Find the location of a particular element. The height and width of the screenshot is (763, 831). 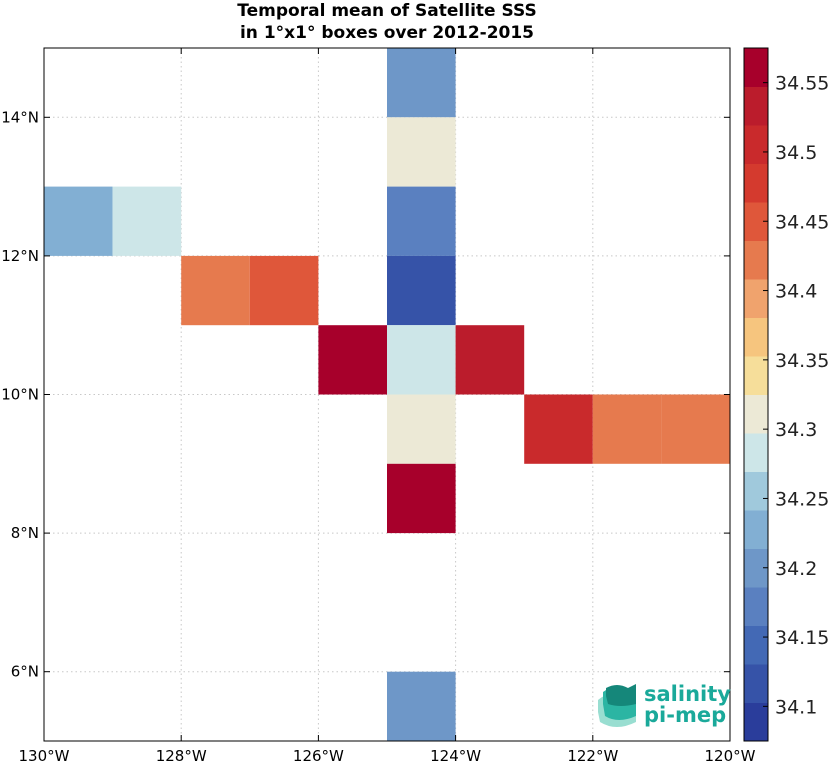

x-tick-label: 122°W is located at coordinates (592, 755).